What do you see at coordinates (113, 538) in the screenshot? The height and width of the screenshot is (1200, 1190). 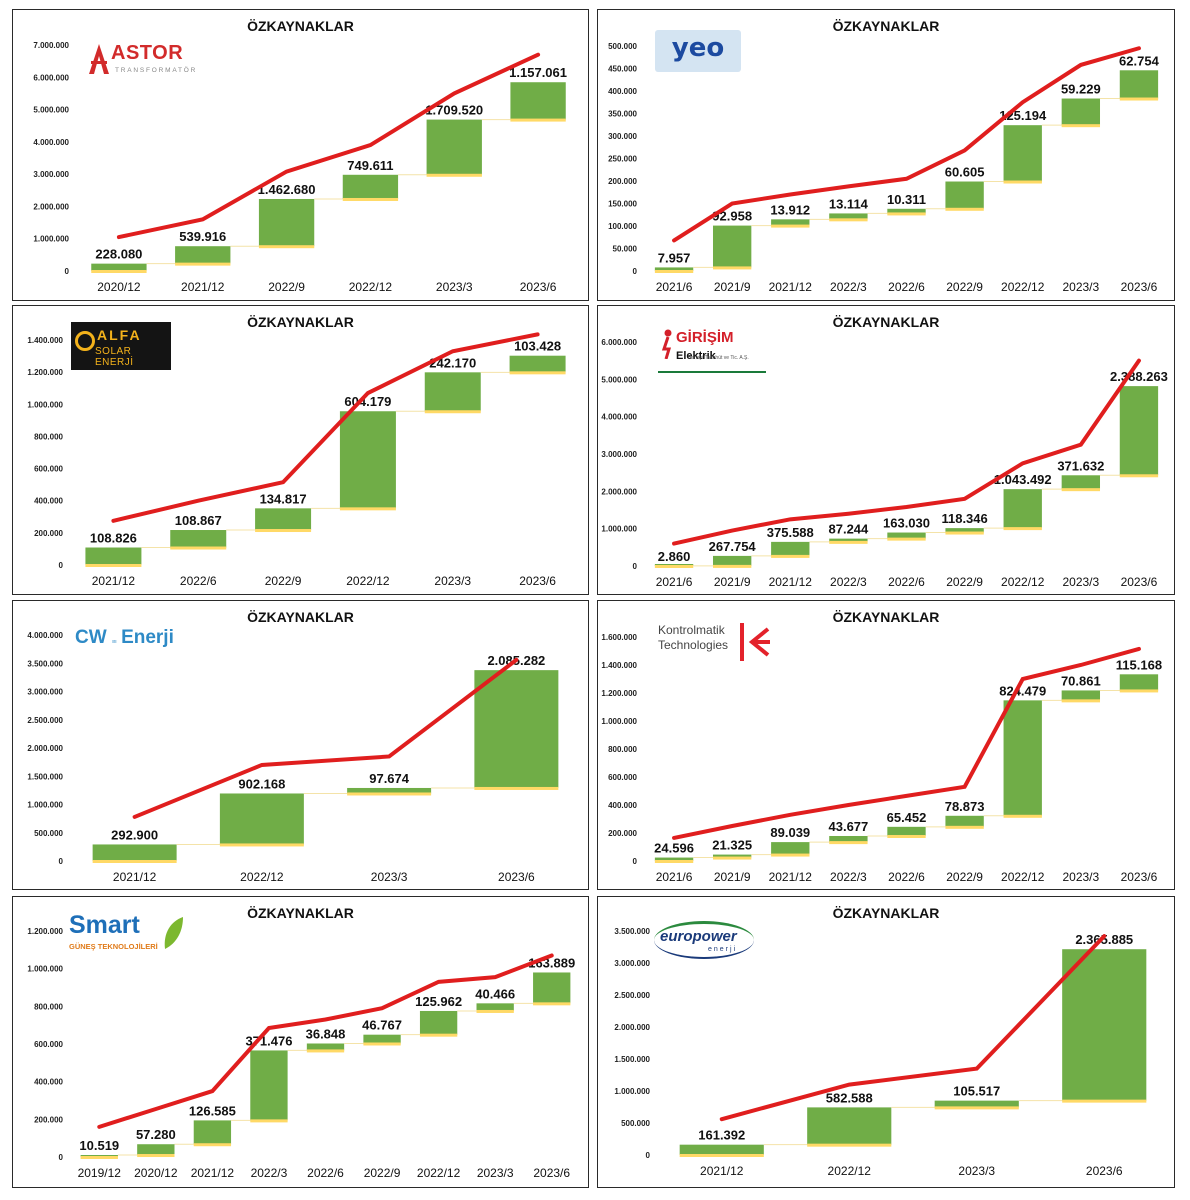 I see `data-label: 108.826` at bounding box center [113, 538].